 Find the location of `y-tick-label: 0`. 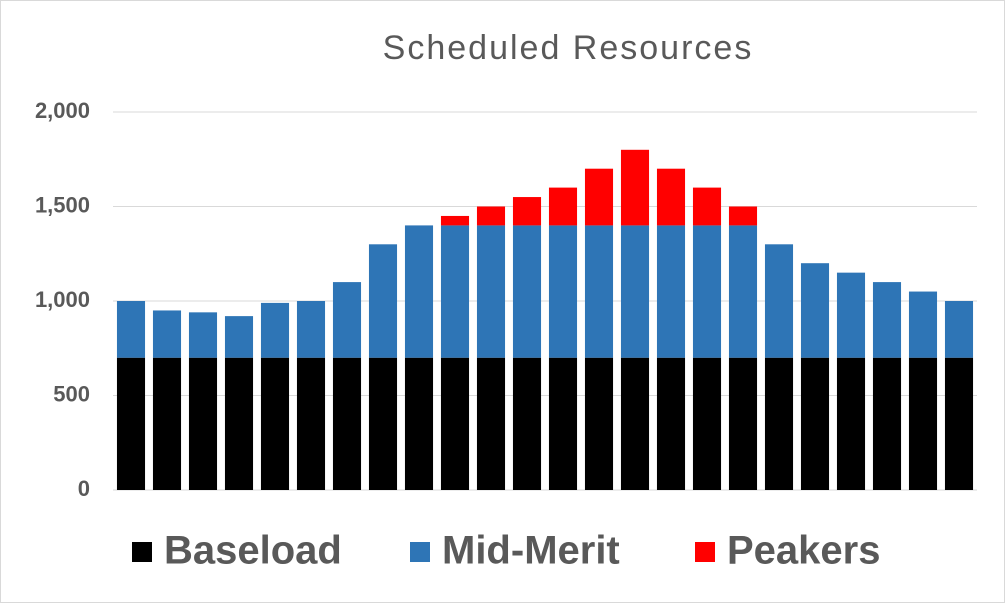

y-tick-label: 0 is located at coordinates (84, 488).